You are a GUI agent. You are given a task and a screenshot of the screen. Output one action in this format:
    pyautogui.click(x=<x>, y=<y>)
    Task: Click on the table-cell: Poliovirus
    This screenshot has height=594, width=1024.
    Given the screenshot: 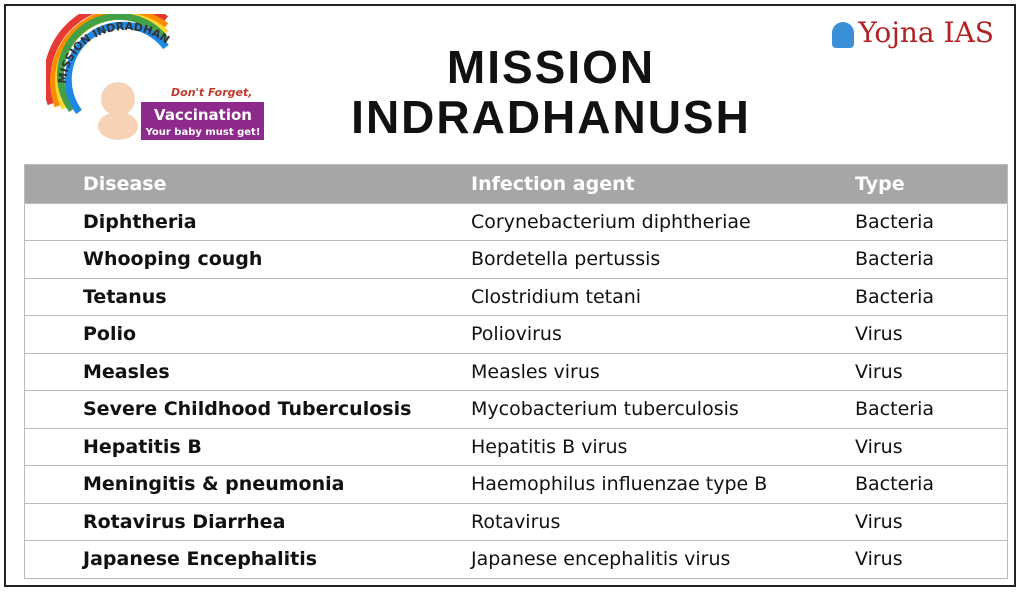 What is the action you would take?
    pyautogui.click(x=516, y=334)
    